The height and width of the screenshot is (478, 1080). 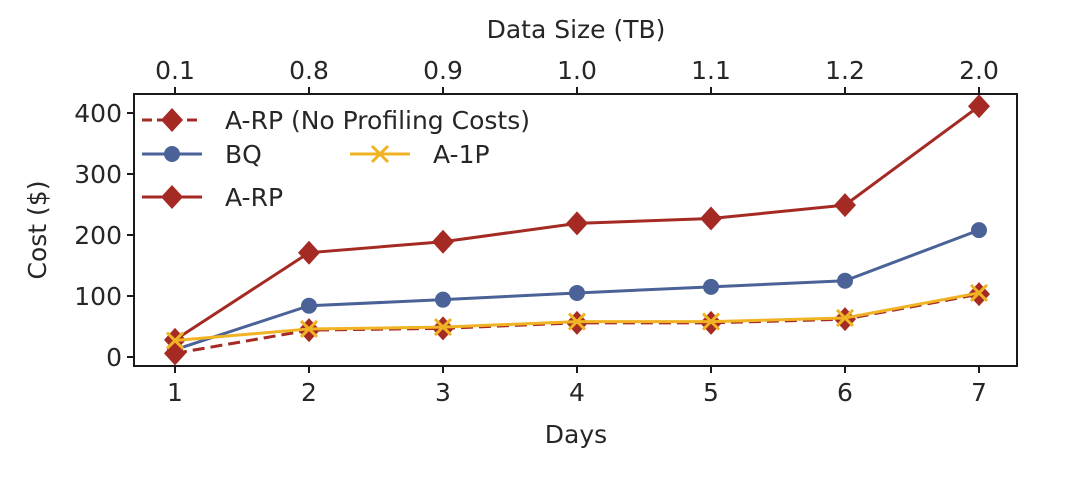 I want to click on legend-item-a-rp: A-RP, so click(x=212, y=197).